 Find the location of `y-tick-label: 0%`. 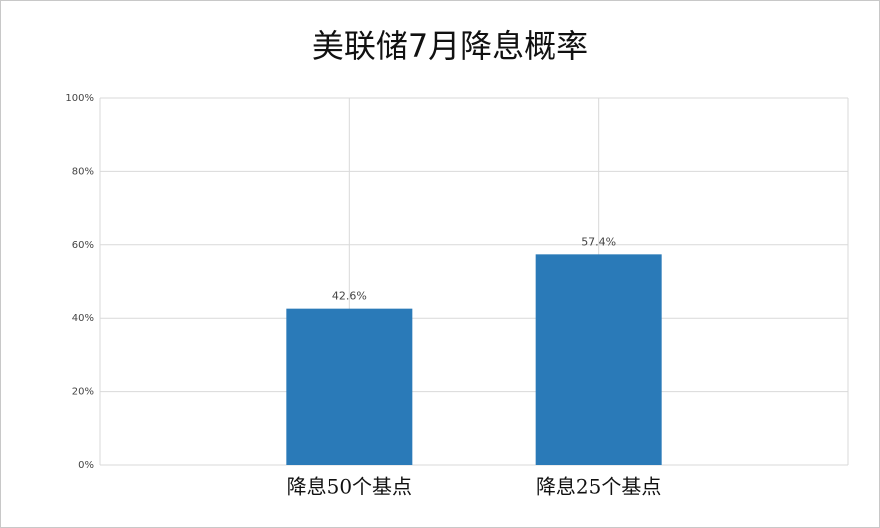

y-tick-label: 0% is located at coordinates (86, 465).